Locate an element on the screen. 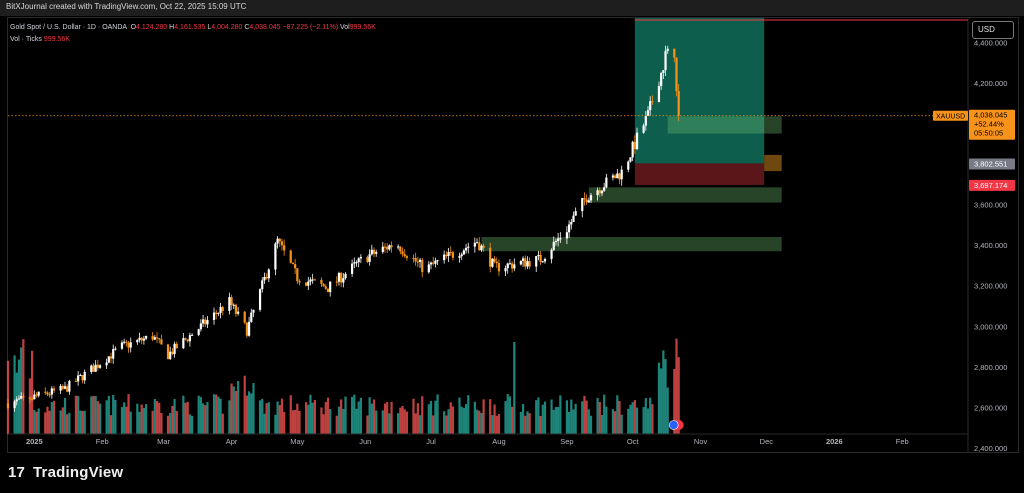  tradingview-logo: 17 TradingView is located at coordinates (65, 472).